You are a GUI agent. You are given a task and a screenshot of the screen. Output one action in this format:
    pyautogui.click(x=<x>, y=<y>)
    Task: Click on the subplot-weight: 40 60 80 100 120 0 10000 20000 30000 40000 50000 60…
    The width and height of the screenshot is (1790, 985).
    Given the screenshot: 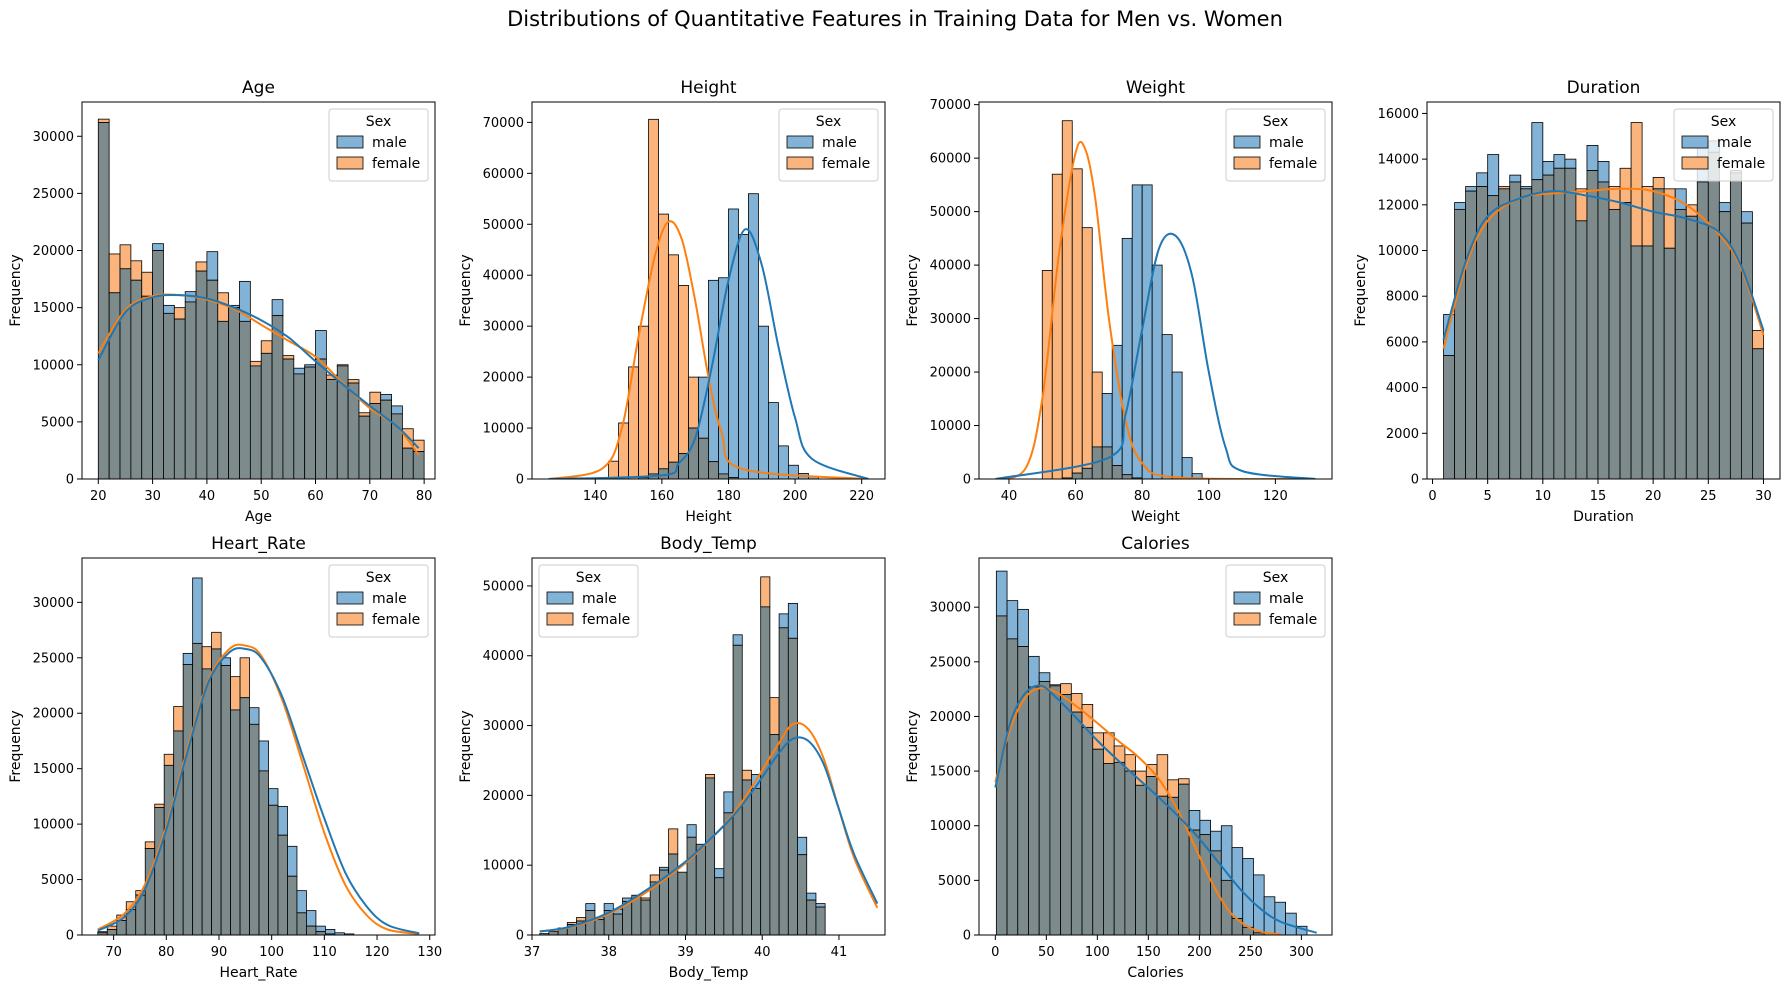 What is the action you would take?
    pyautogui.click(x=1119, y=301)
    